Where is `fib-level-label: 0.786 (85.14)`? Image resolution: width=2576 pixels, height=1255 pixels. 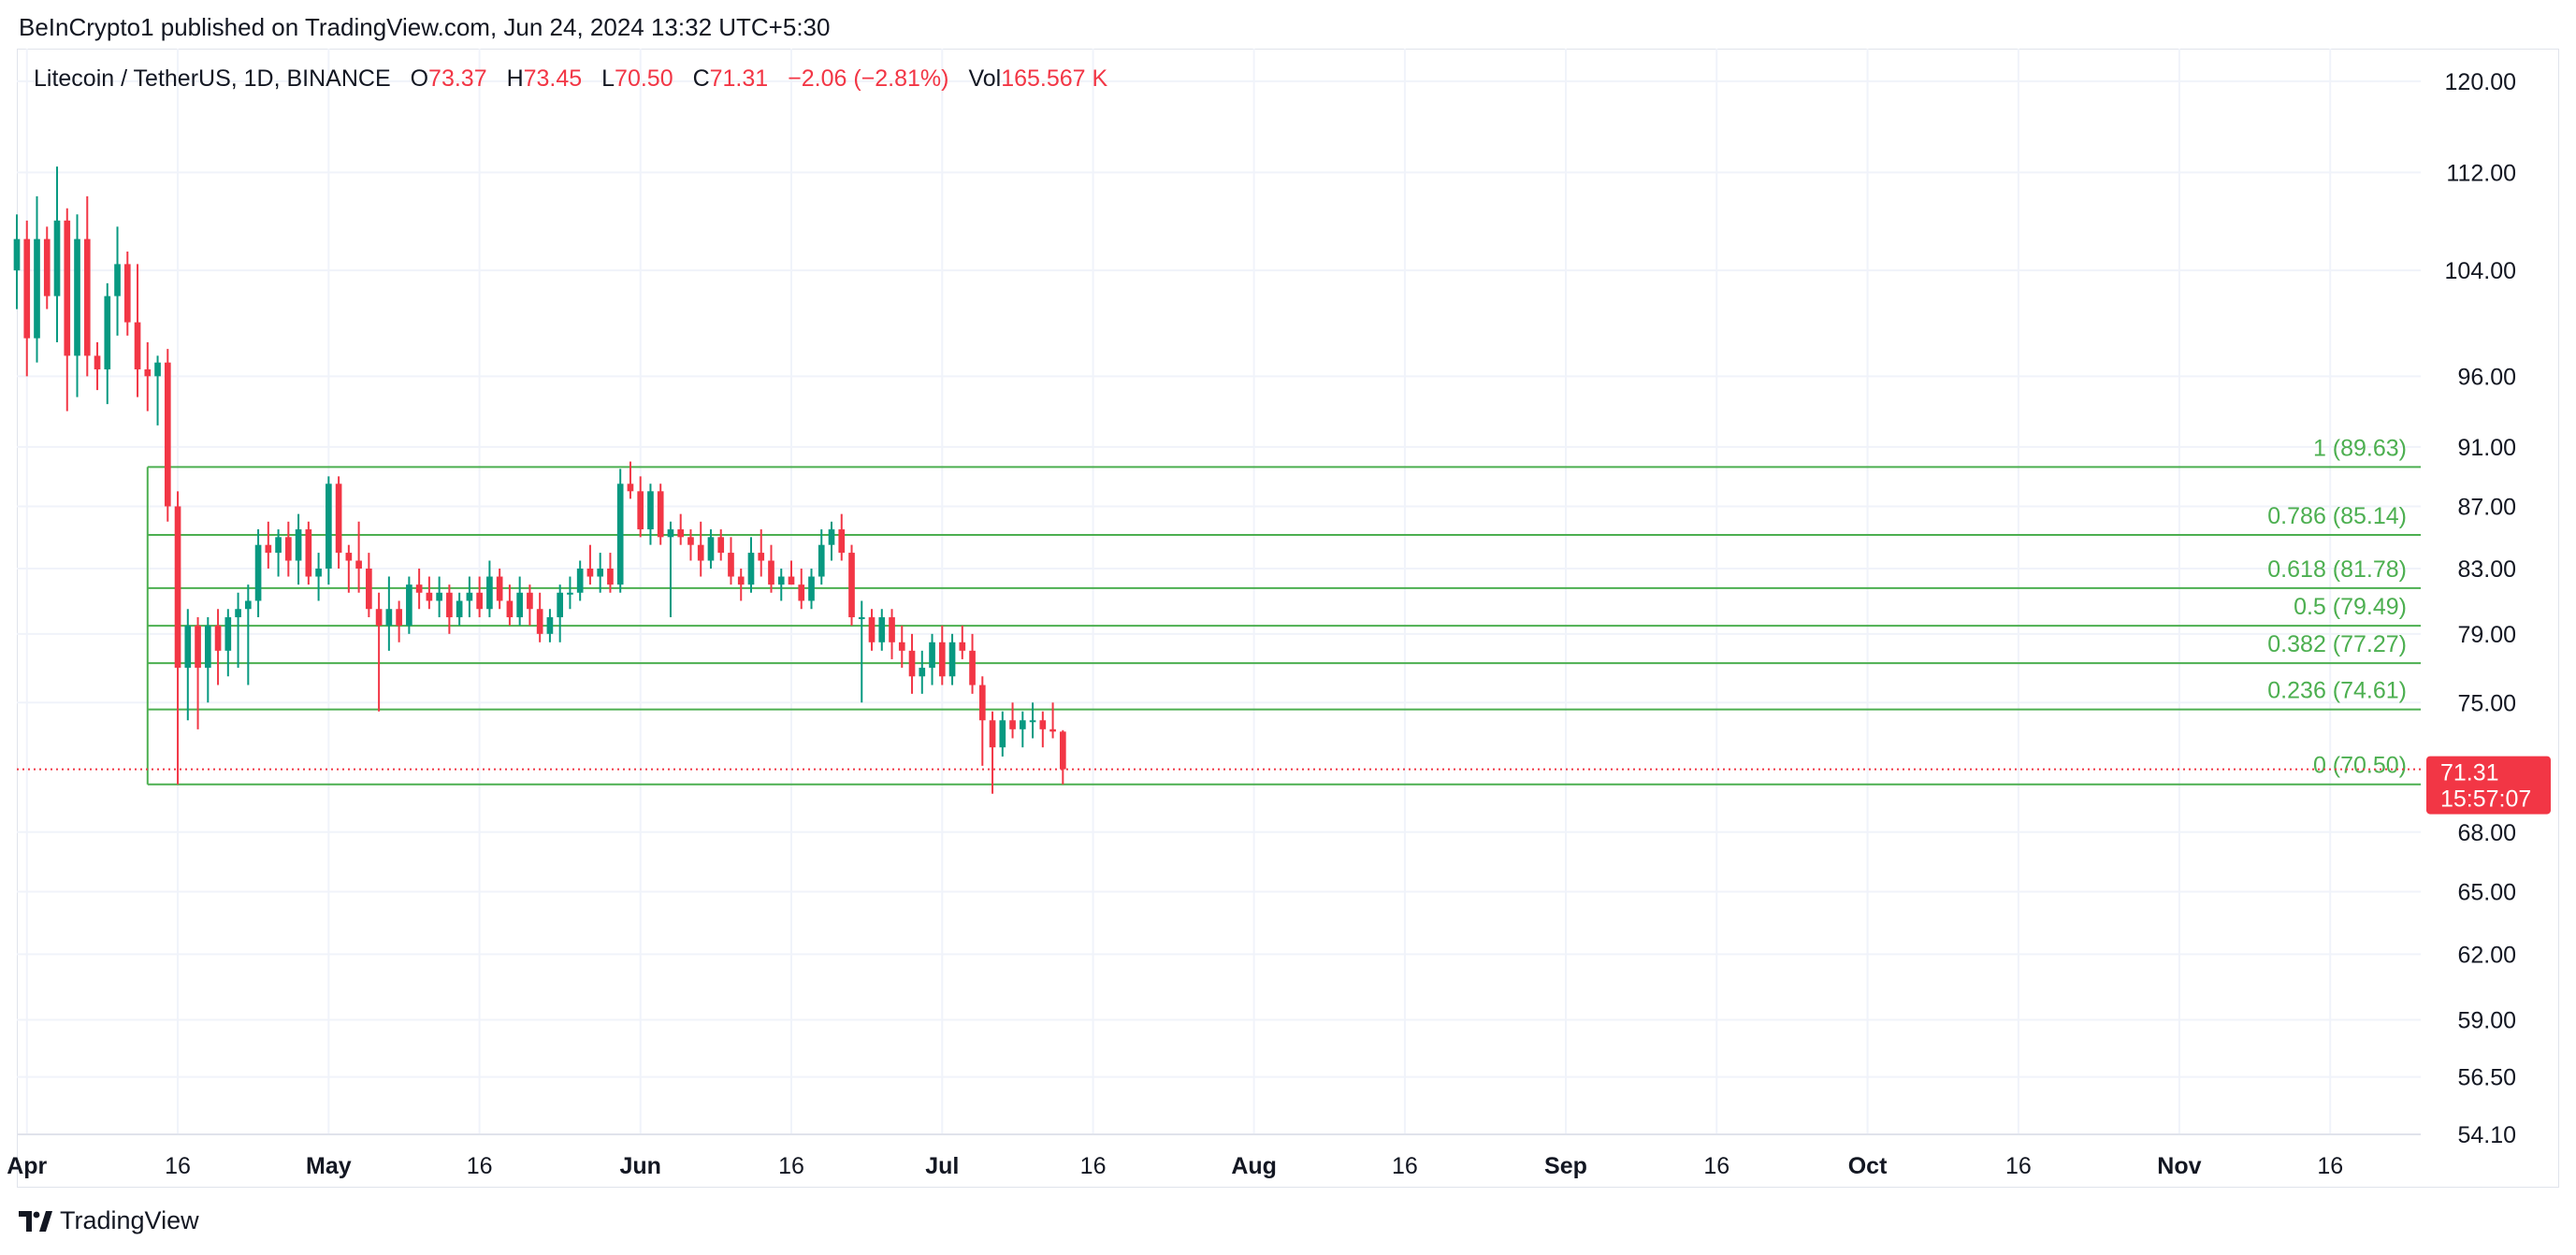 fib-level-label: 0.786 (85.14) is located at coordinates (2337, 516).